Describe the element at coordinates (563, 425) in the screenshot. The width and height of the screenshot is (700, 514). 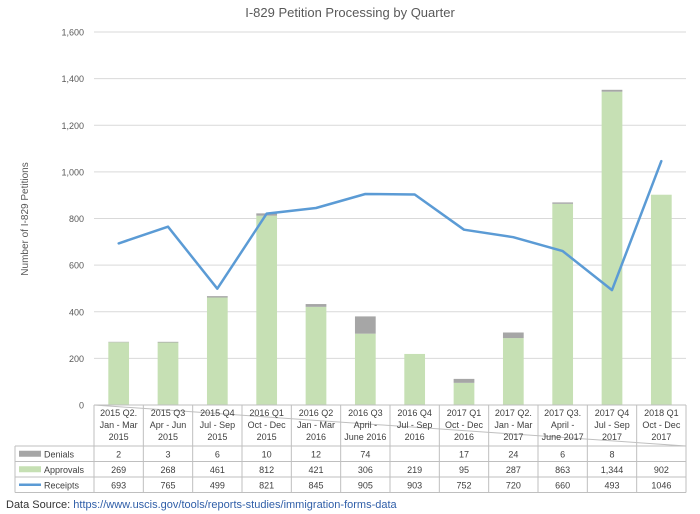
I see `x-category-label: April -` at that location.